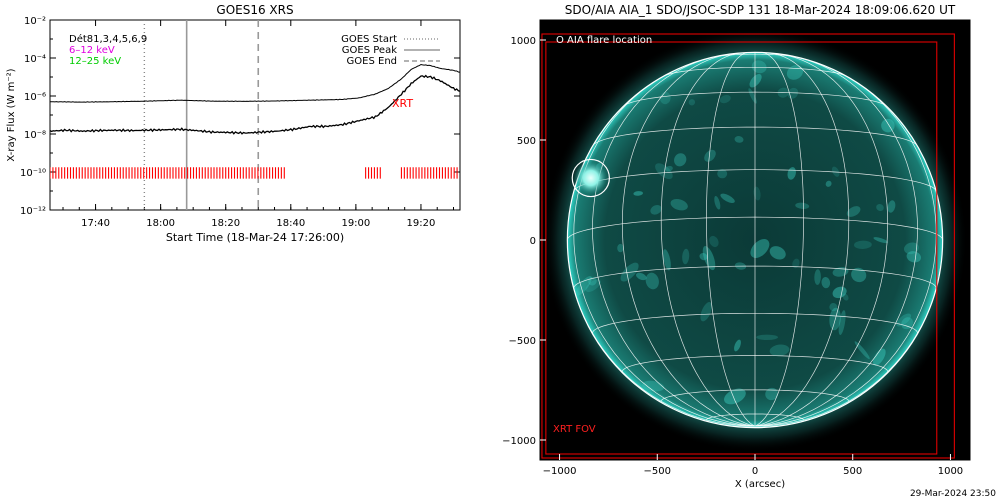  What do you see at coordinates (526, 141) in the screenshot?
I see `aia-y-tick-label: 500` at bounding box center [526, 141].